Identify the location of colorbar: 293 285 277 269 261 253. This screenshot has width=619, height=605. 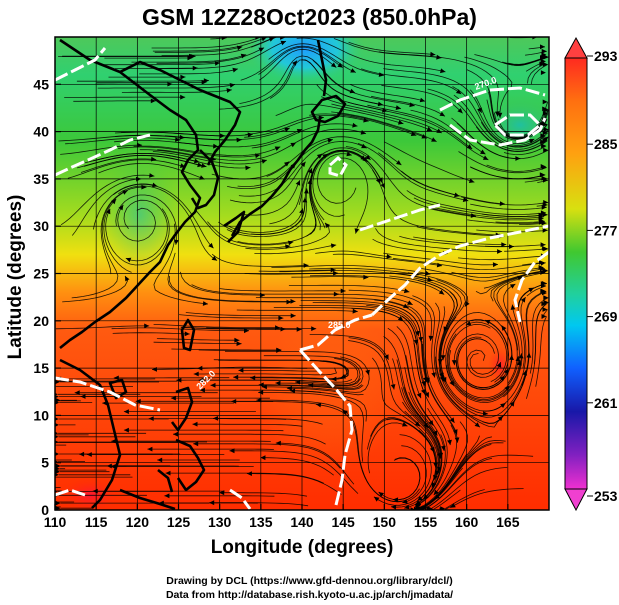
(591, 274).